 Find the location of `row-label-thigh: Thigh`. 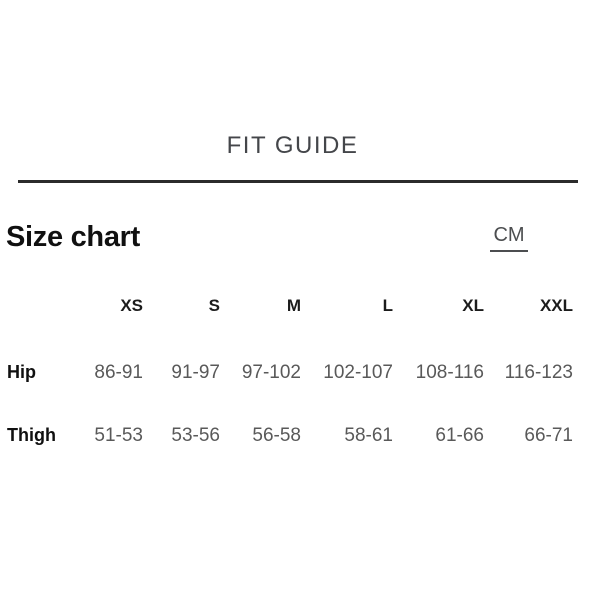

row-label-thigh: Thigh is located at coordinates (31, 435).